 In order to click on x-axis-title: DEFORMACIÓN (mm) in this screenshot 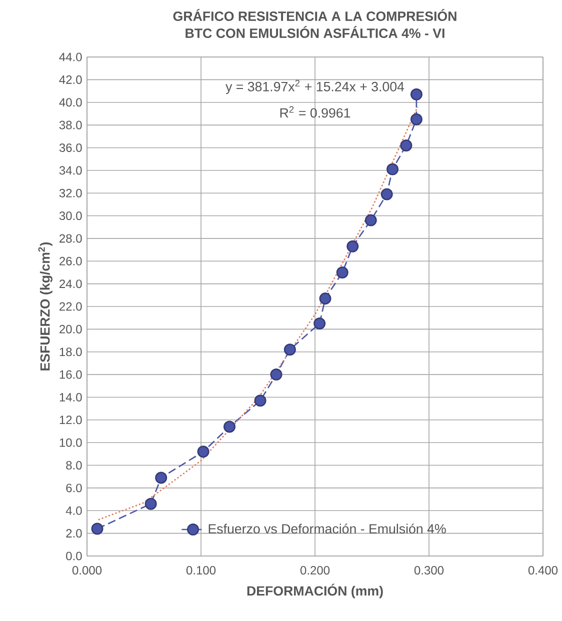, I will do `click(315, 591)`.